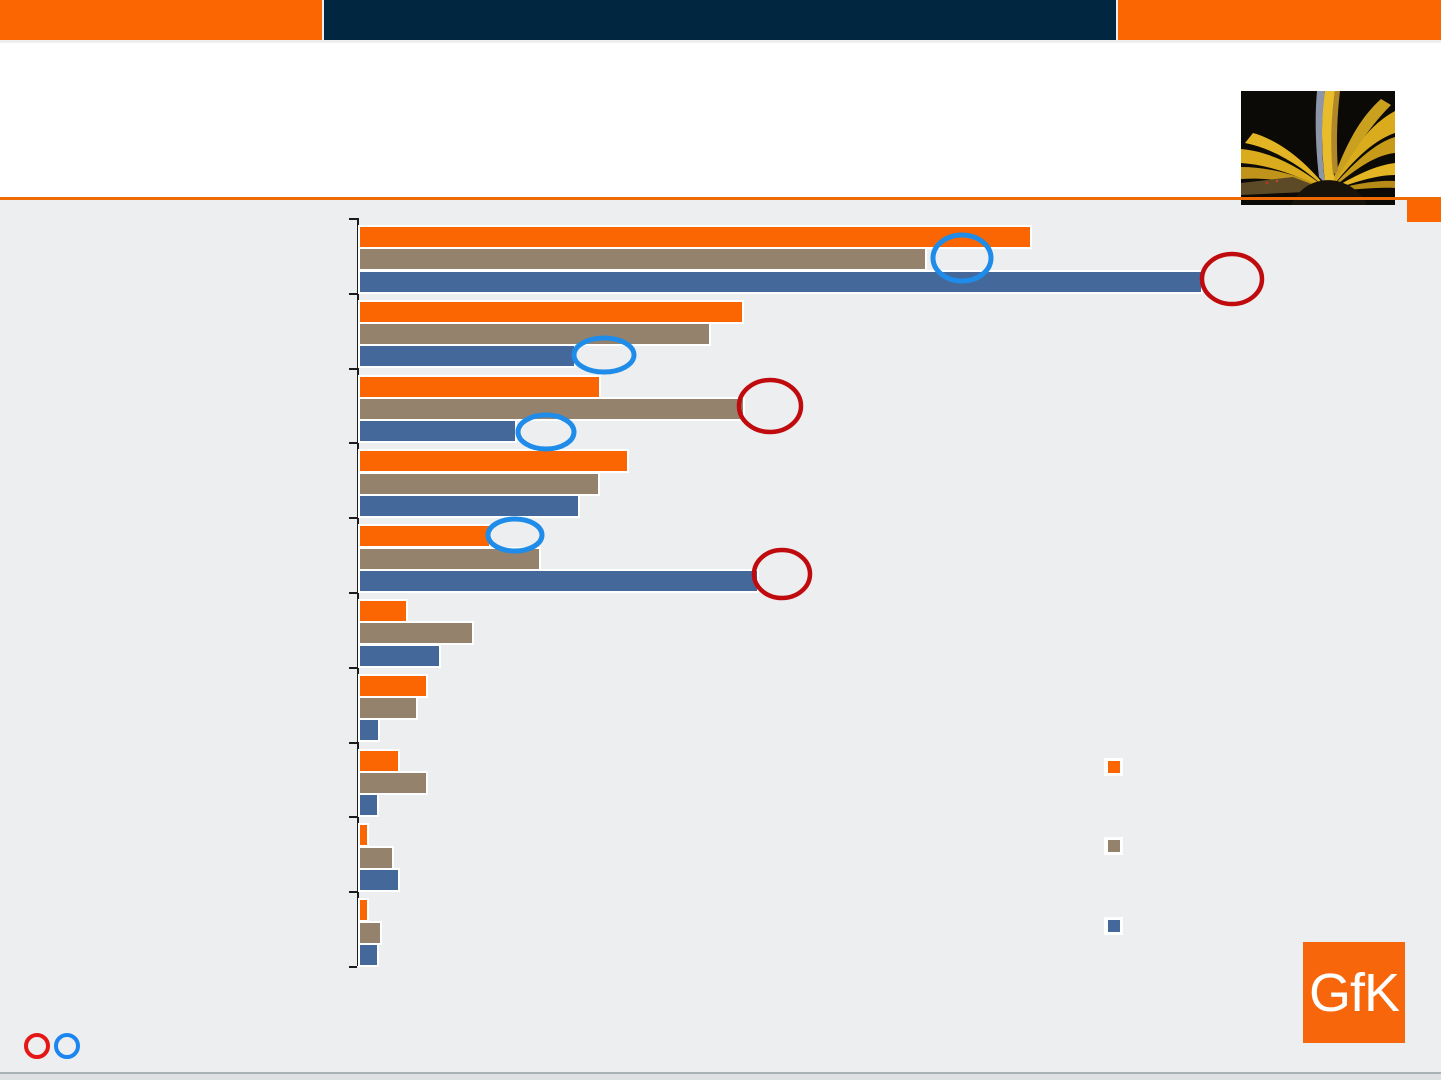  Describe the element at coordinates (388, 708) in the screenshot. I see `bar-group7-series-tan` at that location.